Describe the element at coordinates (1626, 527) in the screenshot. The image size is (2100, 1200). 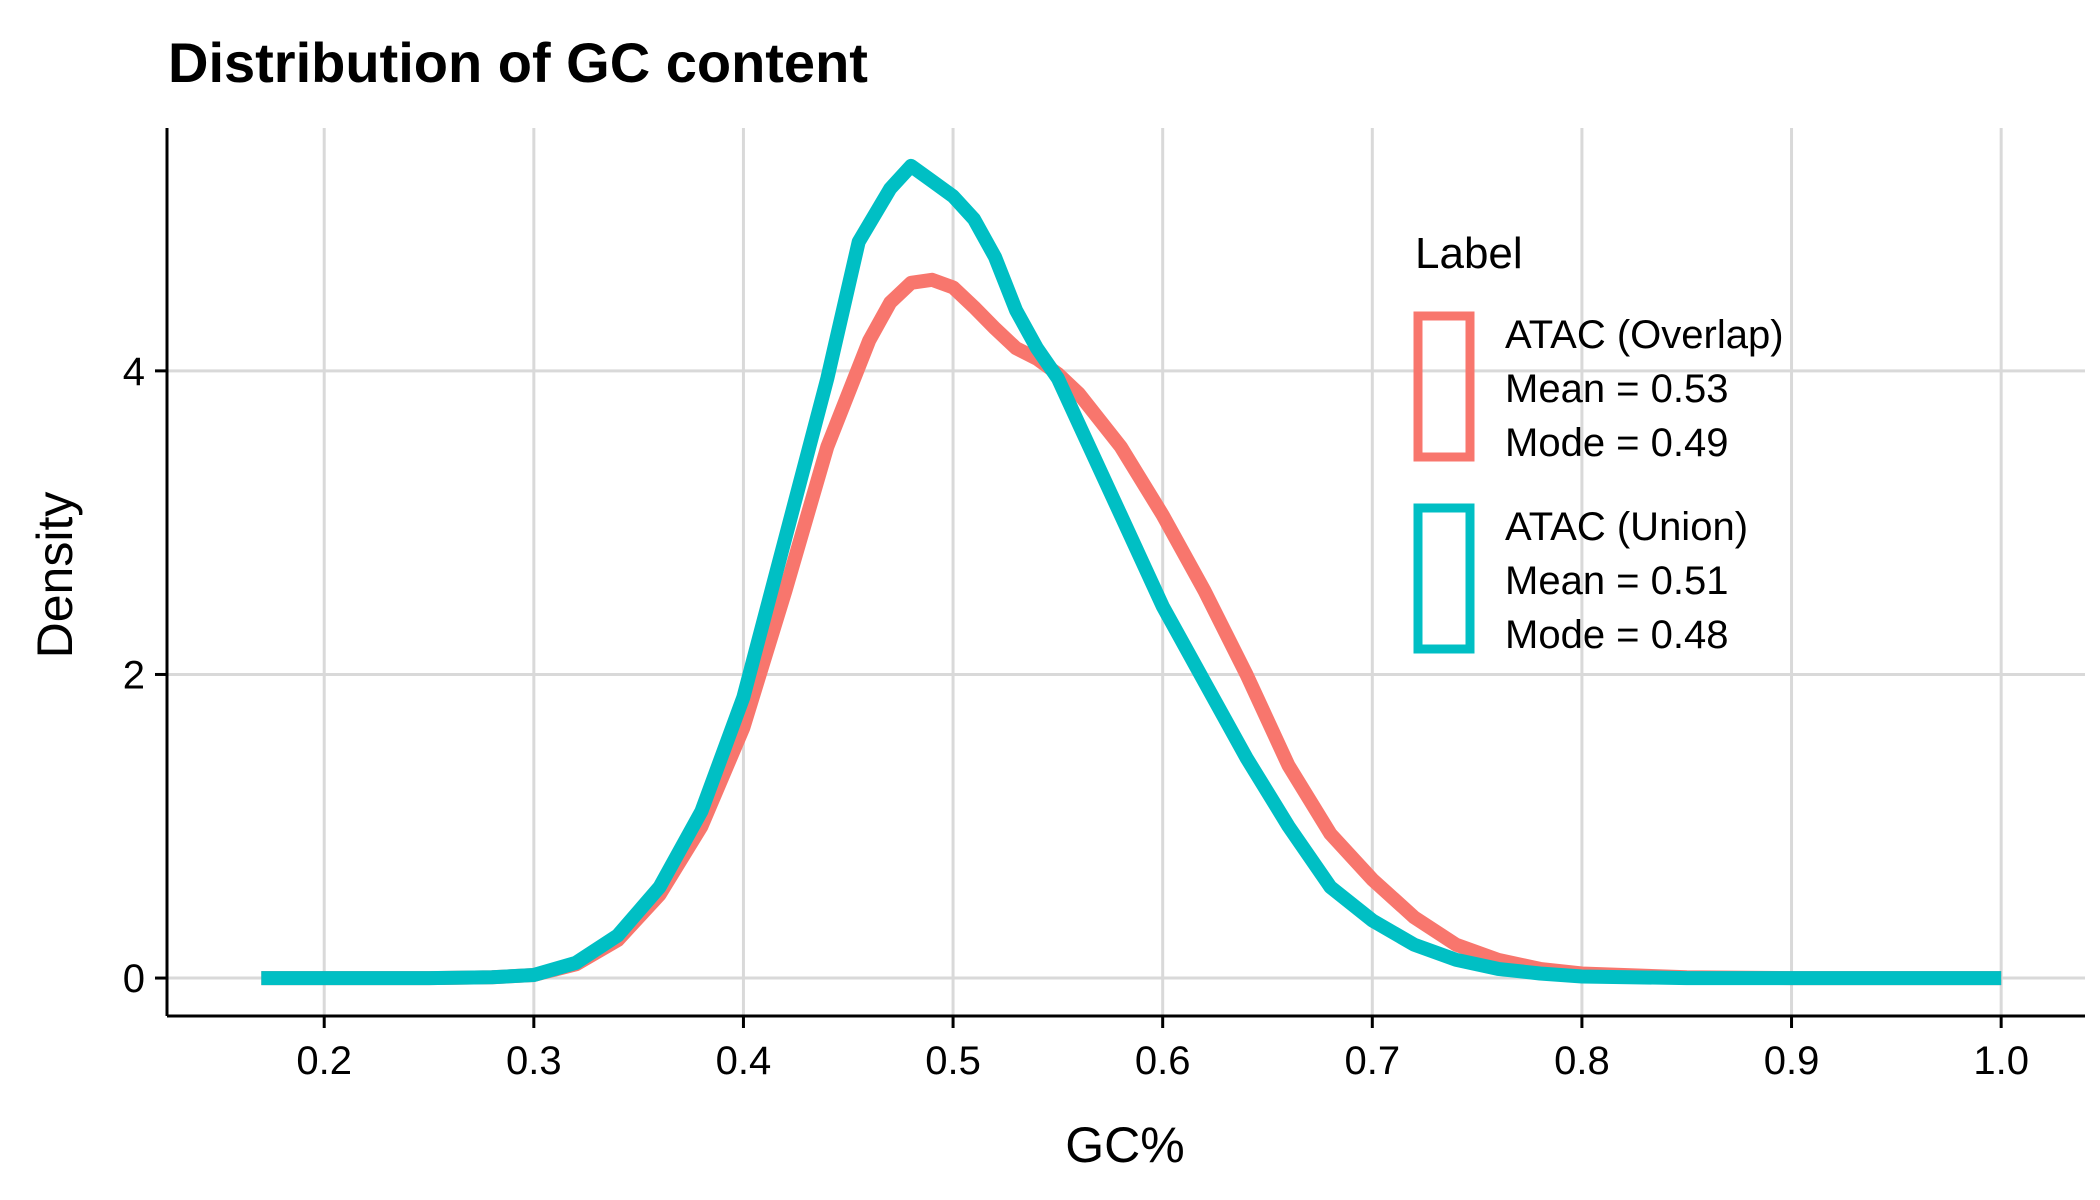
I see `legend-label: ATAC (Union)` at that location.